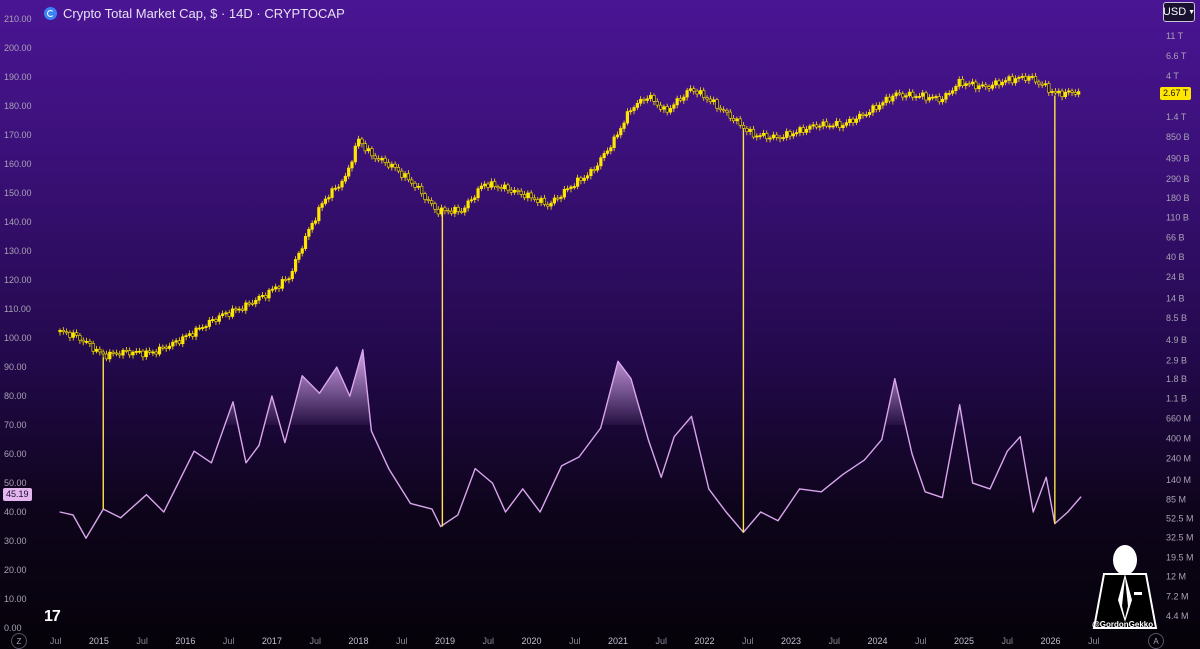 The height and width of the screenshot is (649, 1200). What do you see at coordinates (1177, 597) in the screenshot?
I see `right-axis-tick-label: 7.2 M` at bounding box center [1177, 597].